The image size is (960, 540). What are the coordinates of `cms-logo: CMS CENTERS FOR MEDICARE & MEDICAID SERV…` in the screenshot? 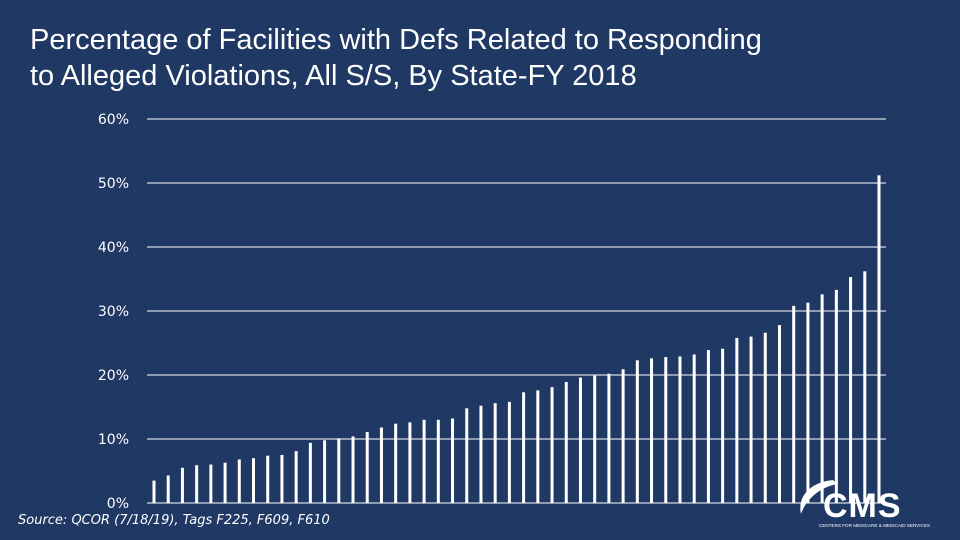 It's located at (865, 504).